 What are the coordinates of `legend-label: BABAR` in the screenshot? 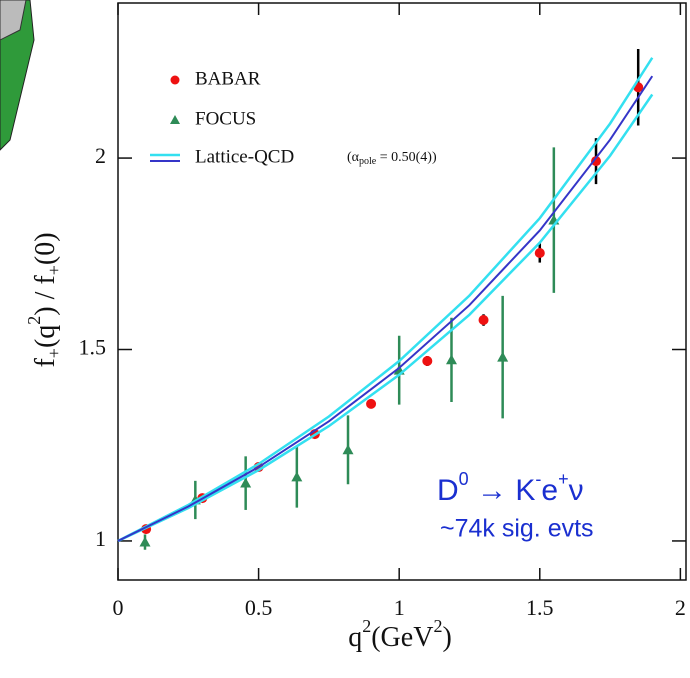 It's located at (228, 78).